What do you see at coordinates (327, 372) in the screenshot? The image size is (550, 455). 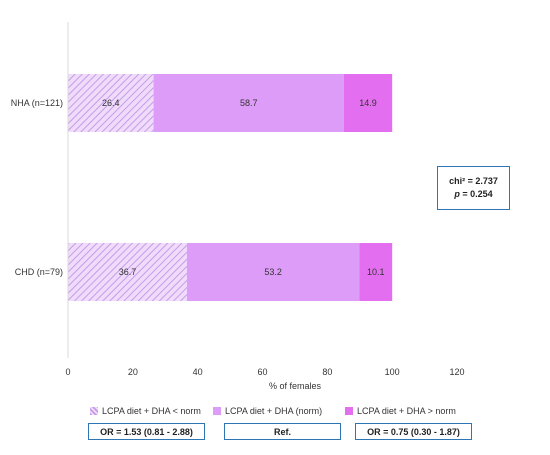 I see `x-tick-label-80: 80` at bounding box center [327, 372].